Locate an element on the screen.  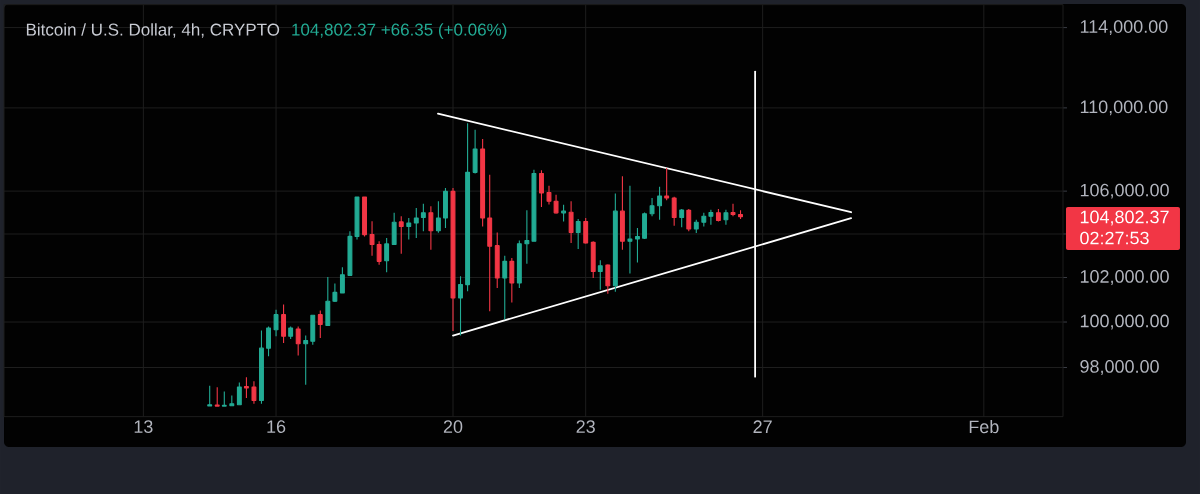
y-tick-label: 106,000.00 is located at coordinates (1124, 191).